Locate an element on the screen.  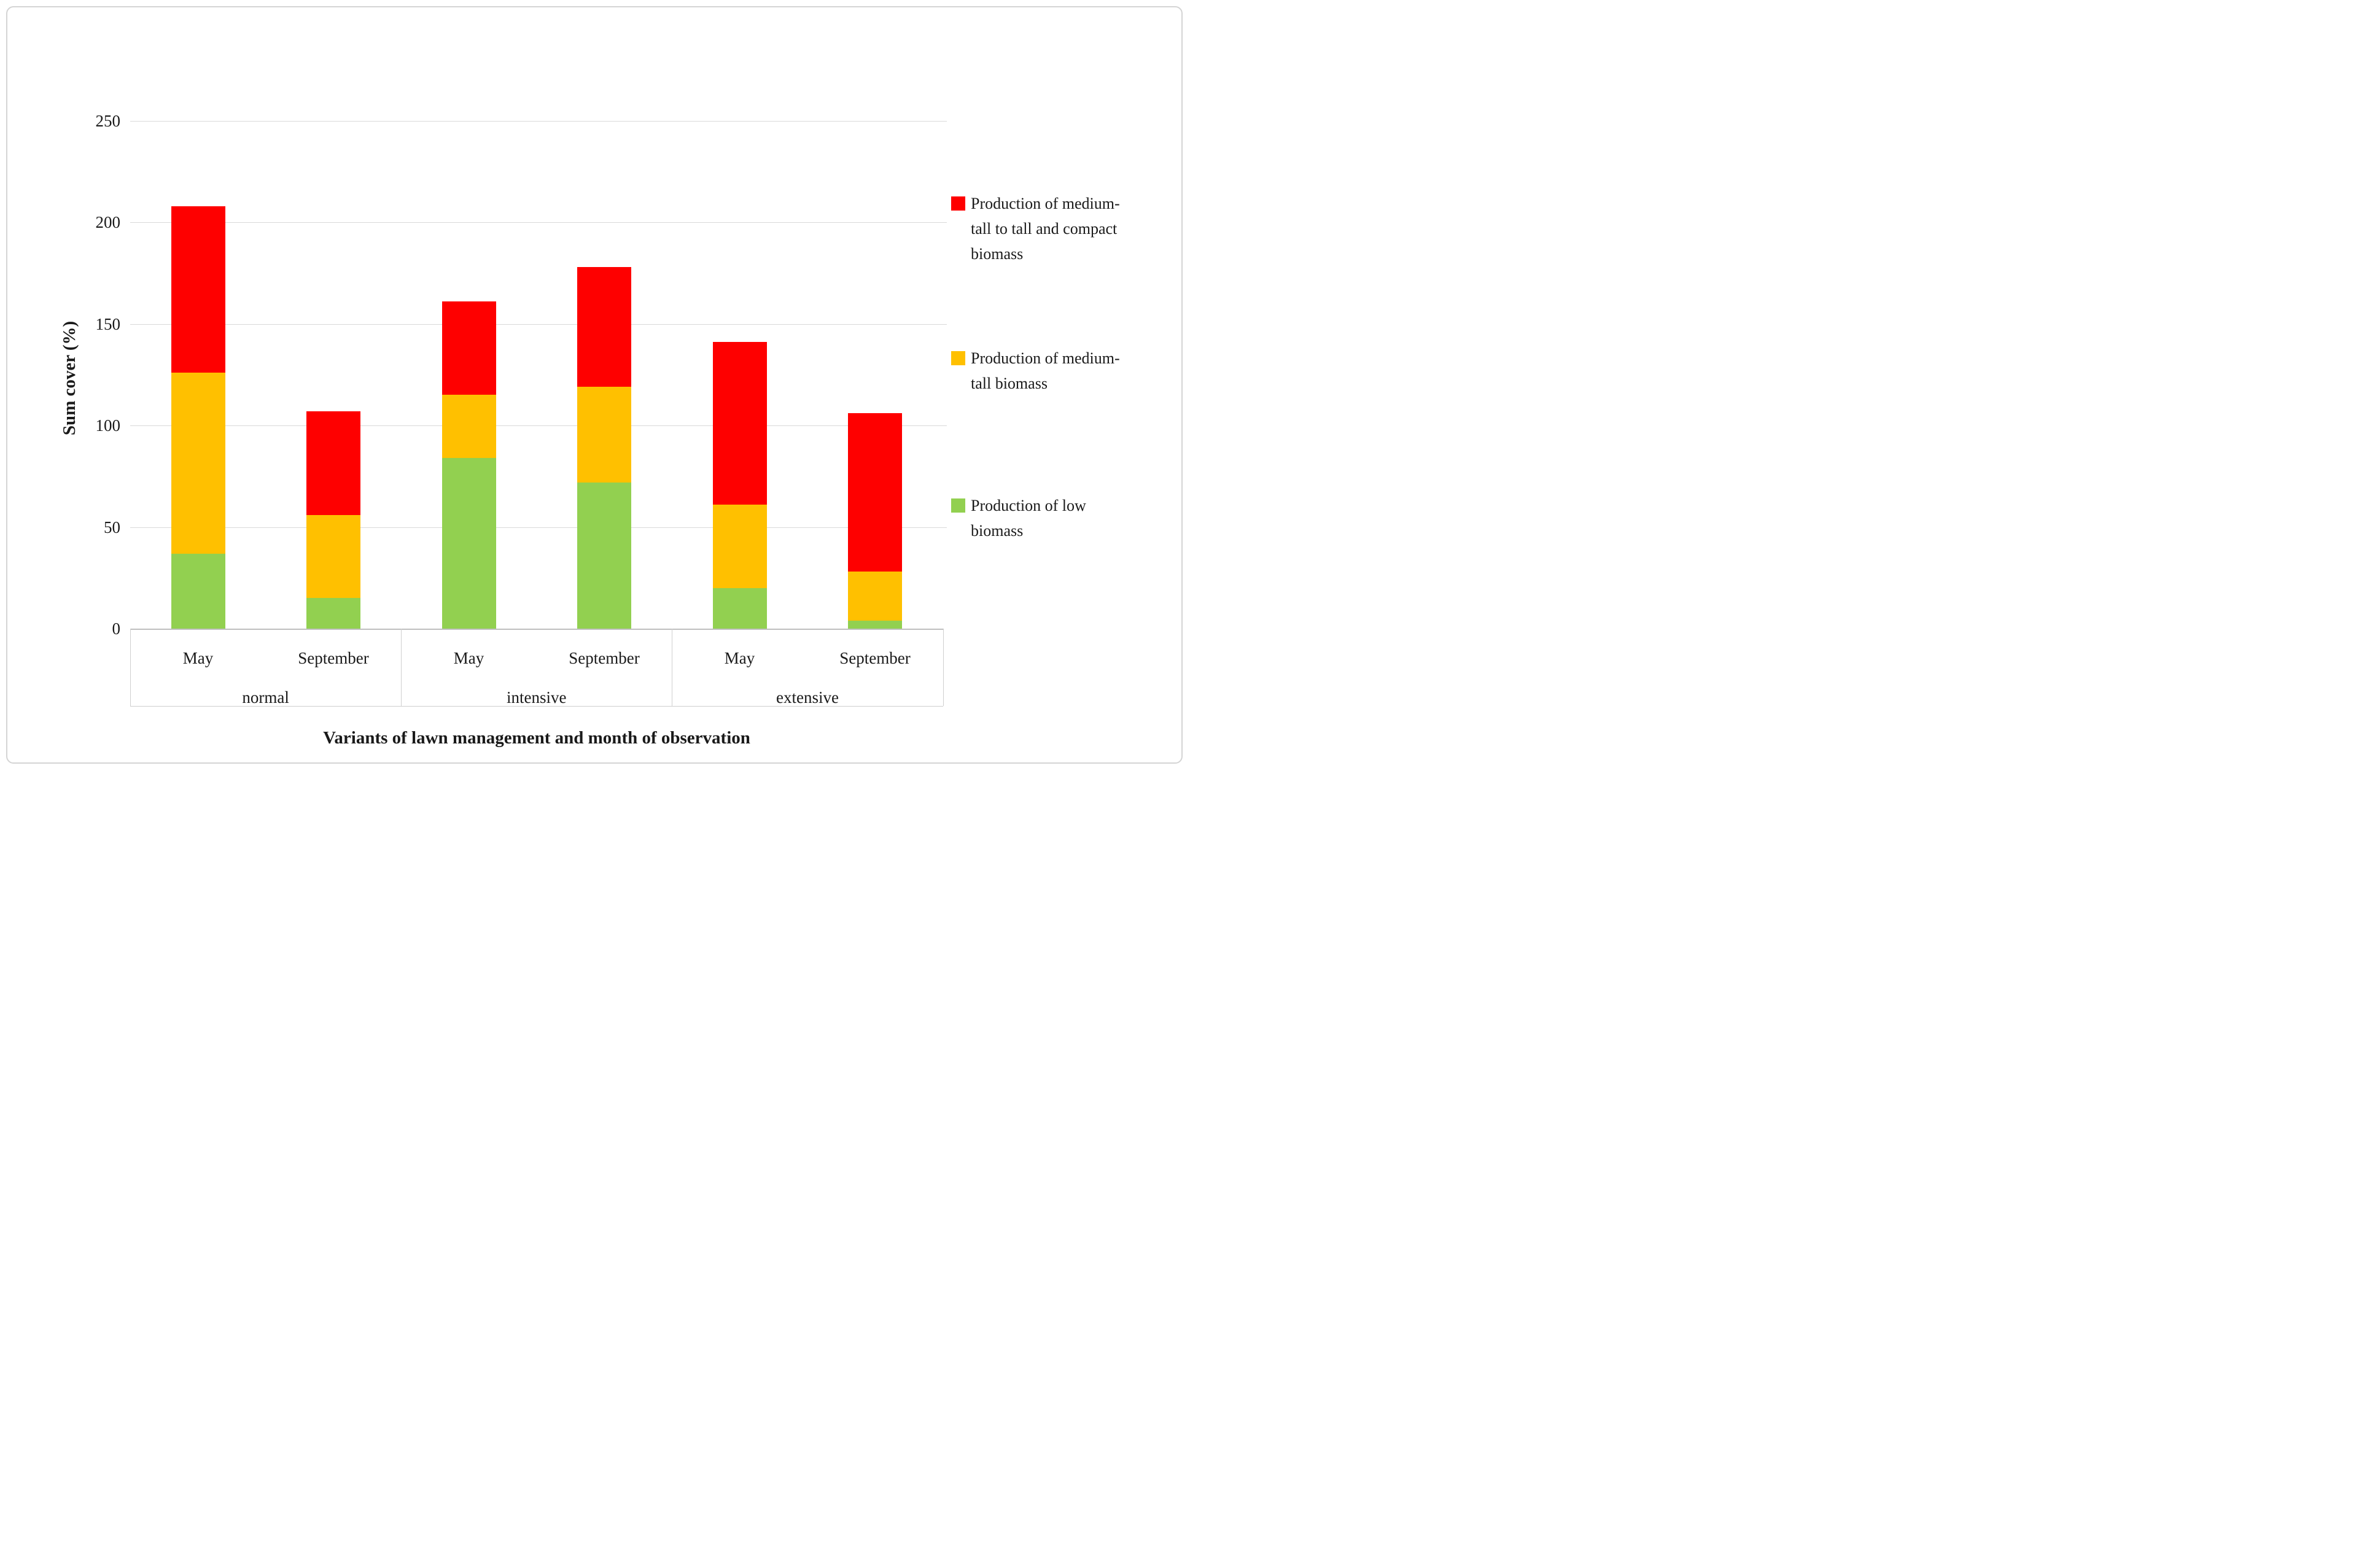
month-label-extensive-May: May is located at coordinates (739, 658).